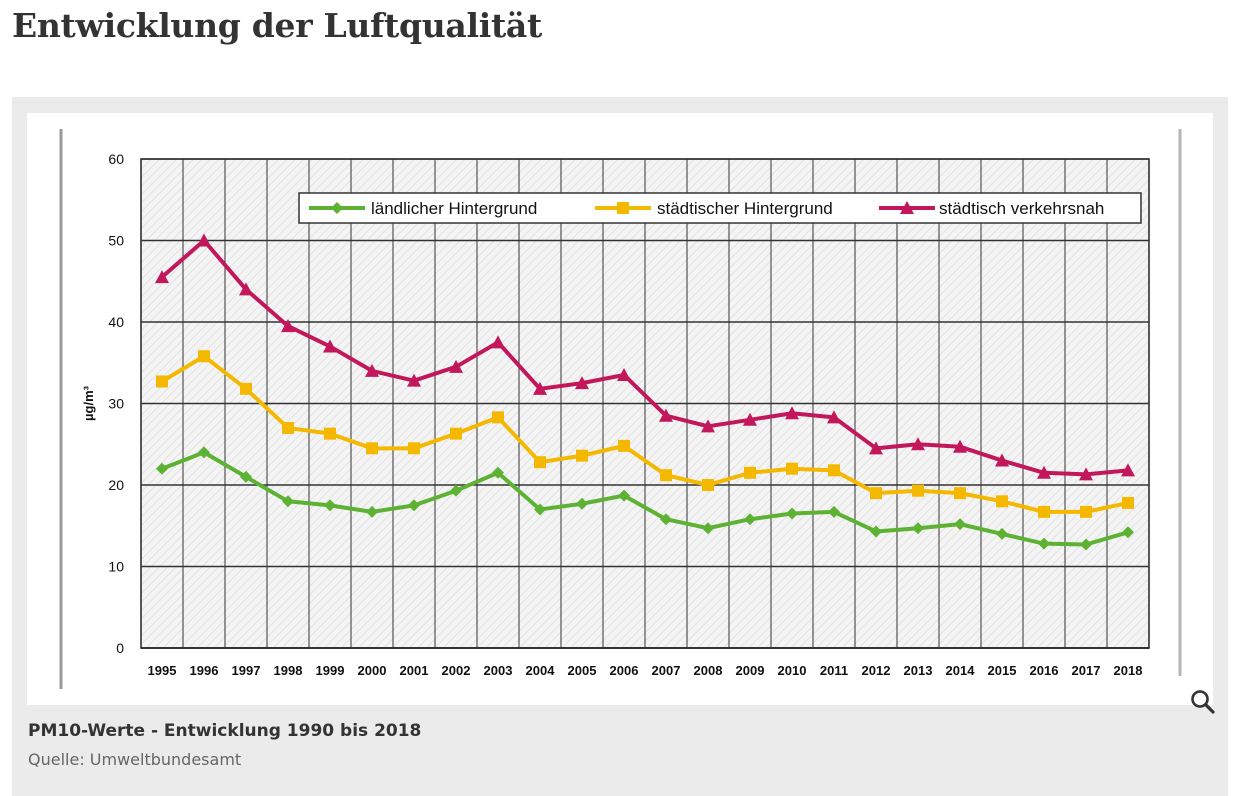  Describe the element at coordinates (792, 670) in the screenshot. I see `x-tick-label: 2010` at that location.